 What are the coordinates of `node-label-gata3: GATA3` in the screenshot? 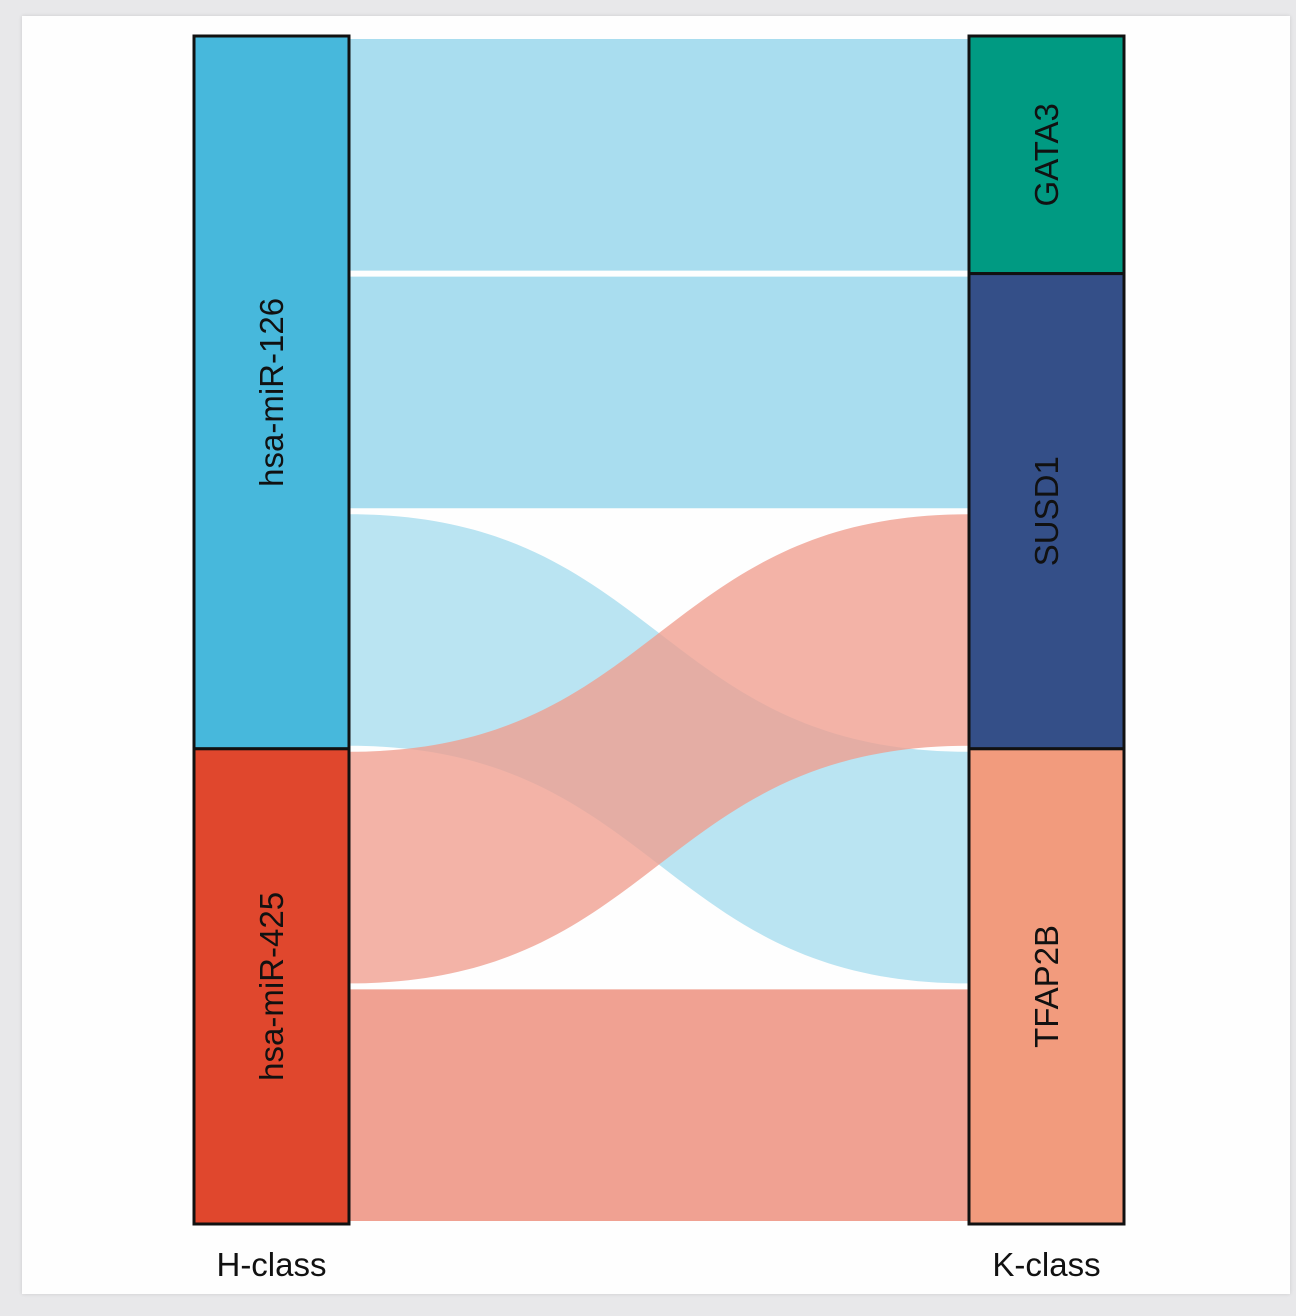 It's located at (1046, 154).